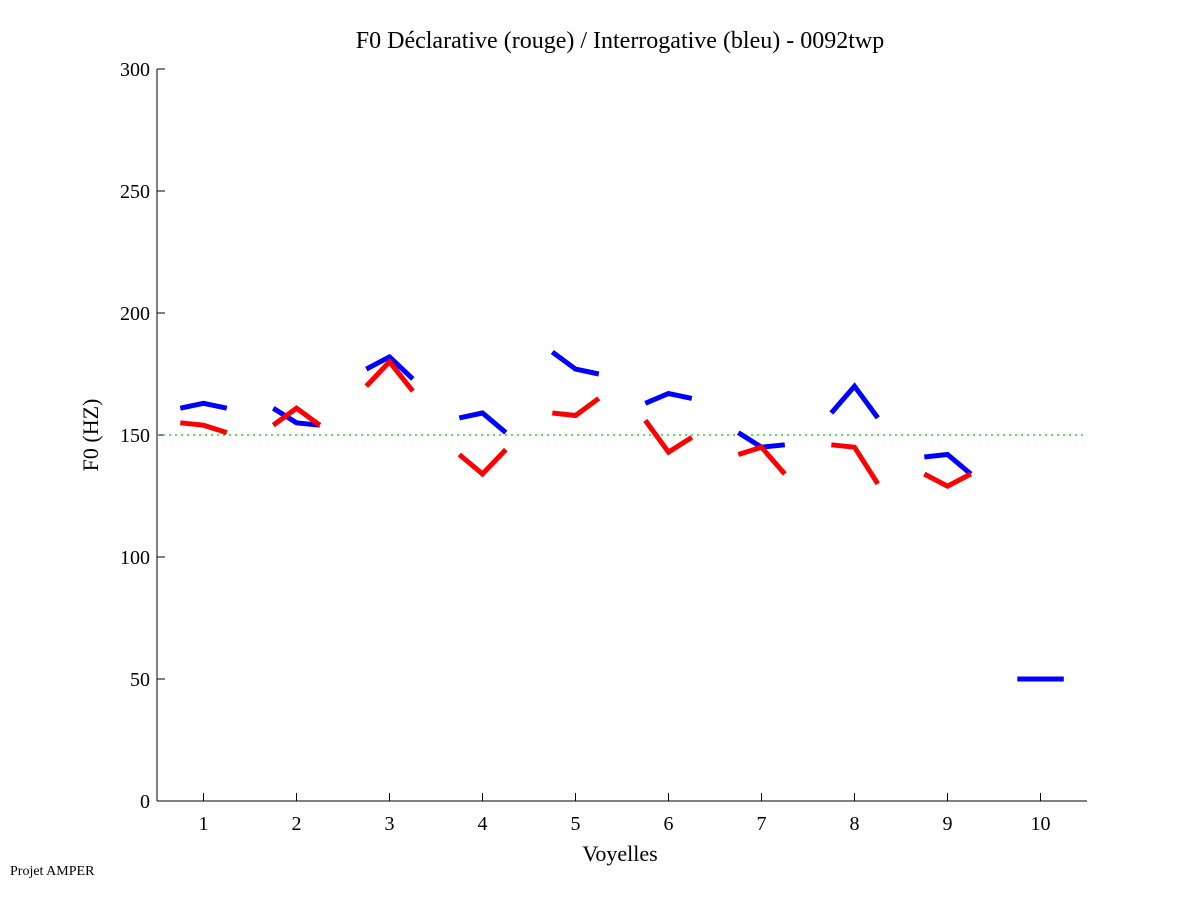 This screenshot has height=906, width=1201. Describe the element at coordinates (762, 824) in the screenshot. I see `x-tick-label: 7` at that location.